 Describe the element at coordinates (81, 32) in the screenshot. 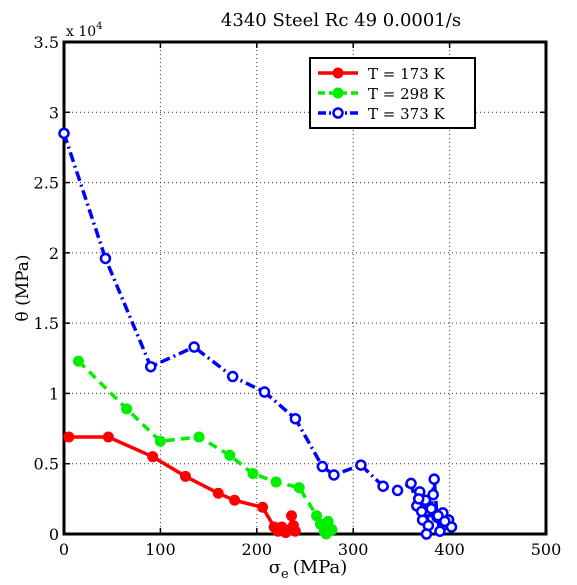

I see `y-multiplier-base: x 10` at that location.